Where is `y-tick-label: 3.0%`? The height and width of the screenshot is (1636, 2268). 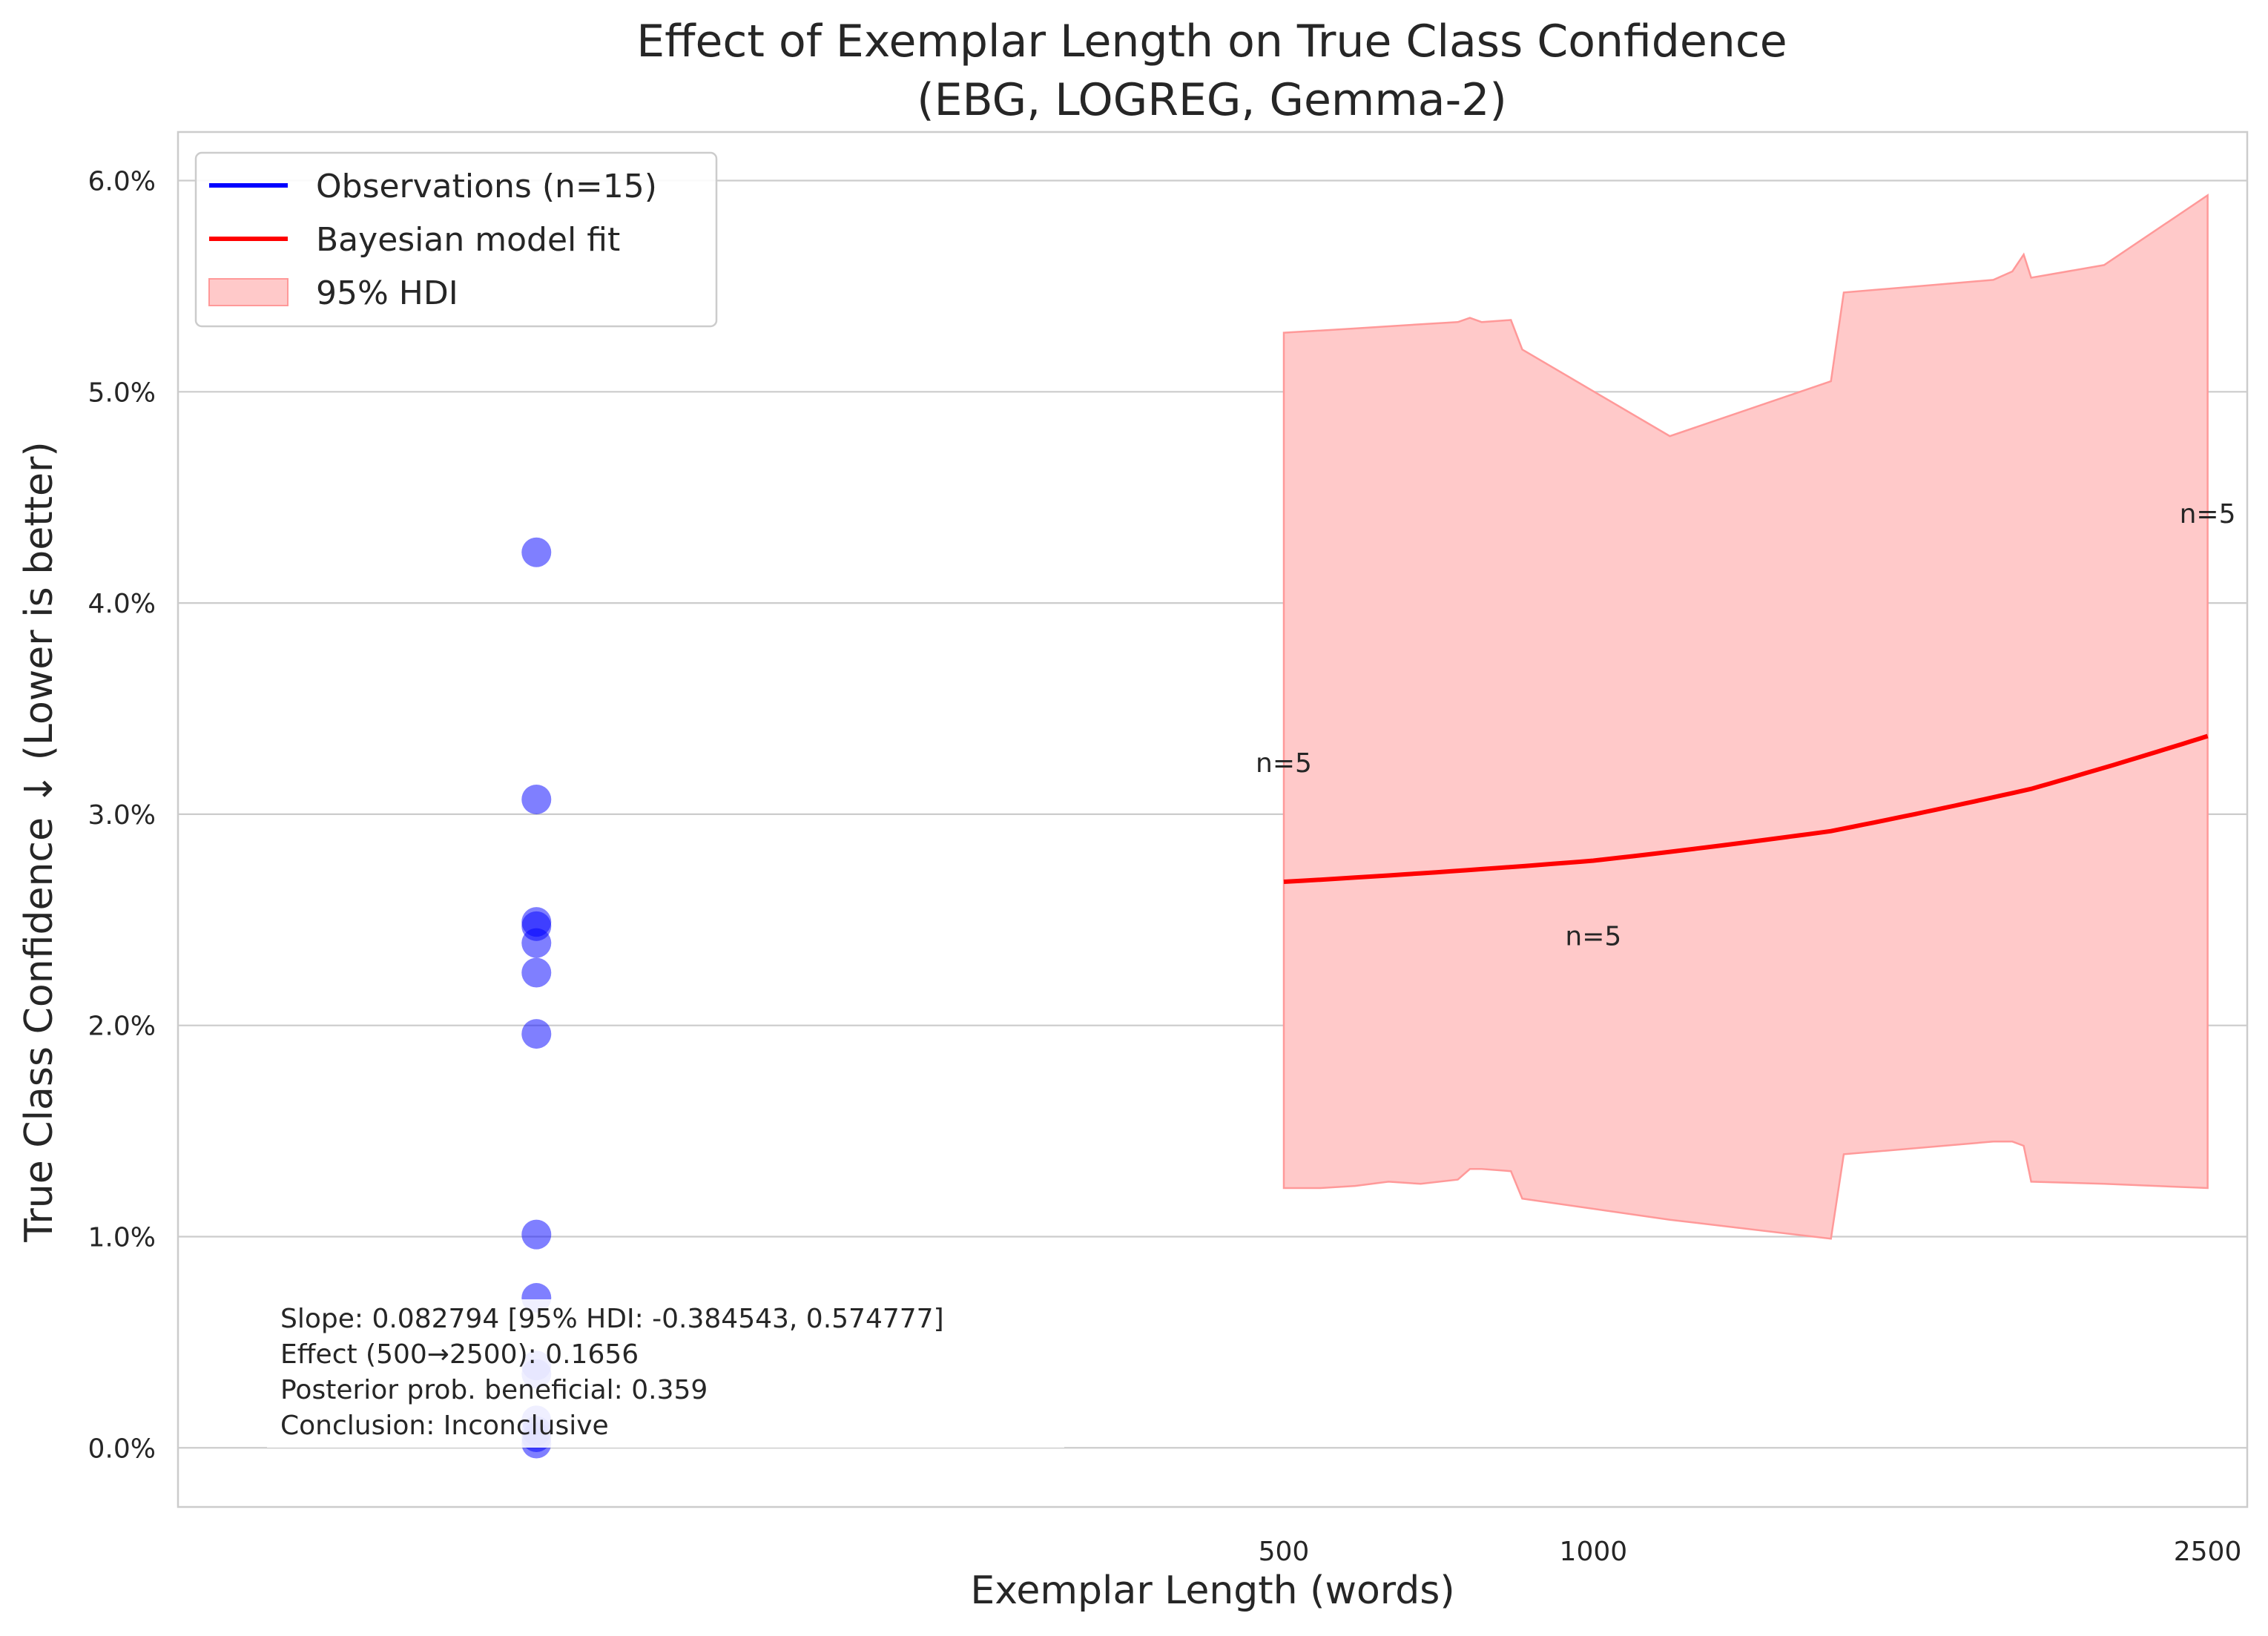
y-tick-label: 3.0% is located at coordinates (122, 816).